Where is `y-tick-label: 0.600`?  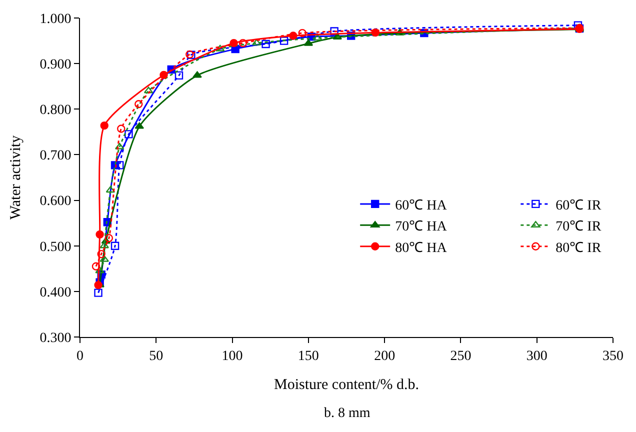
y-tick-label: 0.600 is located at coordinates (56, 202).